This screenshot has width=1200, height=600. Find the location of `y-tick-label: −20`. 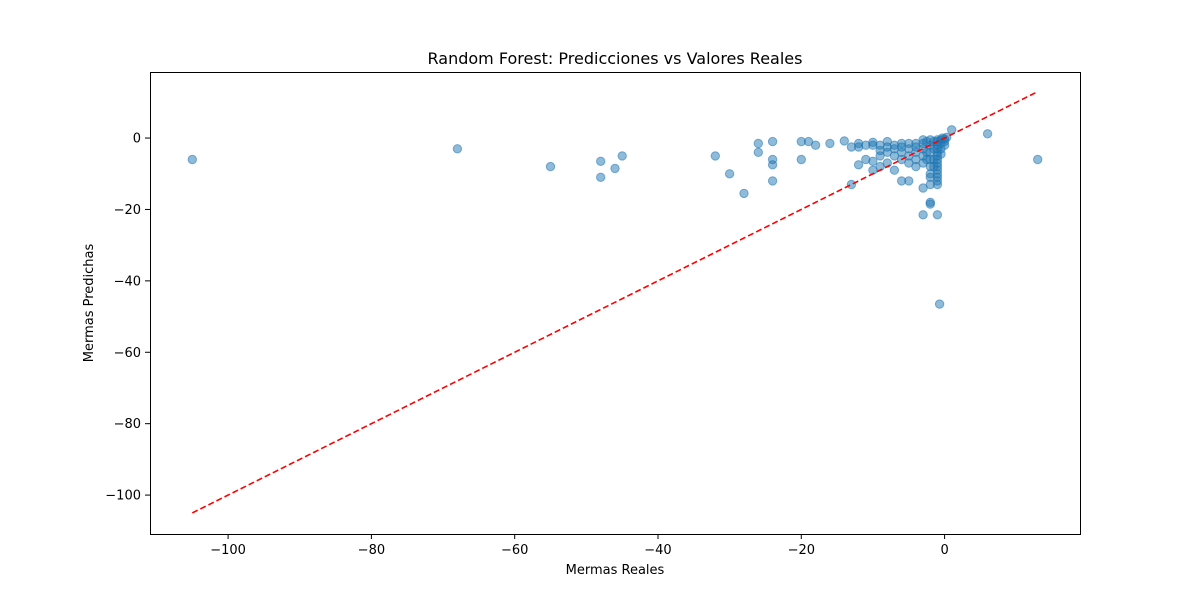

y-tick-label: −20 is located at coordinates (127, 210).